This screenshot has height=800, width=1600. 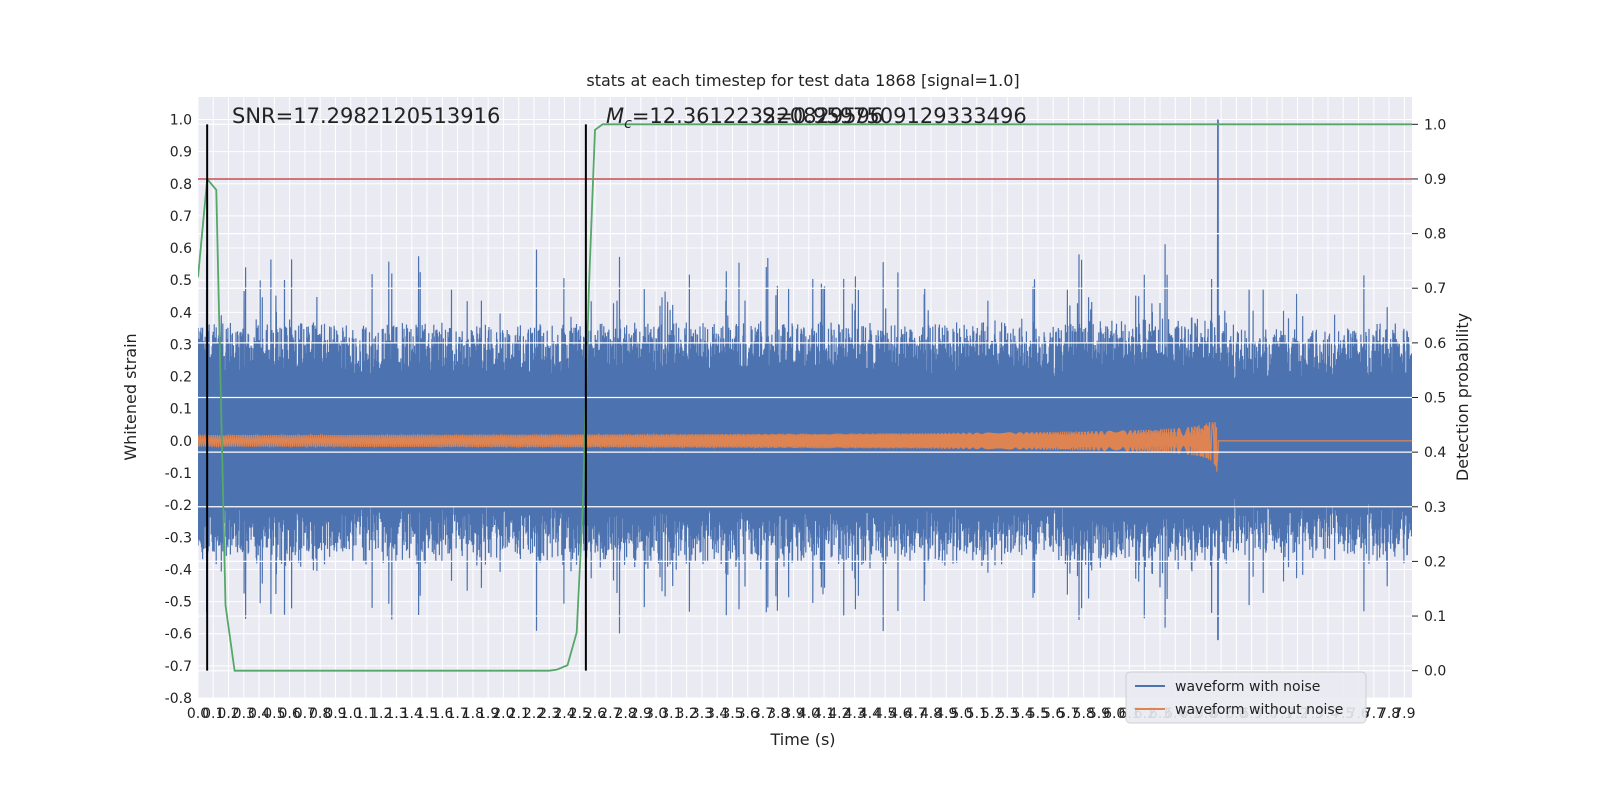 What do you see at coordinates (1435, 562) in the screenshot?
I see `y2-tick-label: 0.2` at bounding box center [1435, 562].